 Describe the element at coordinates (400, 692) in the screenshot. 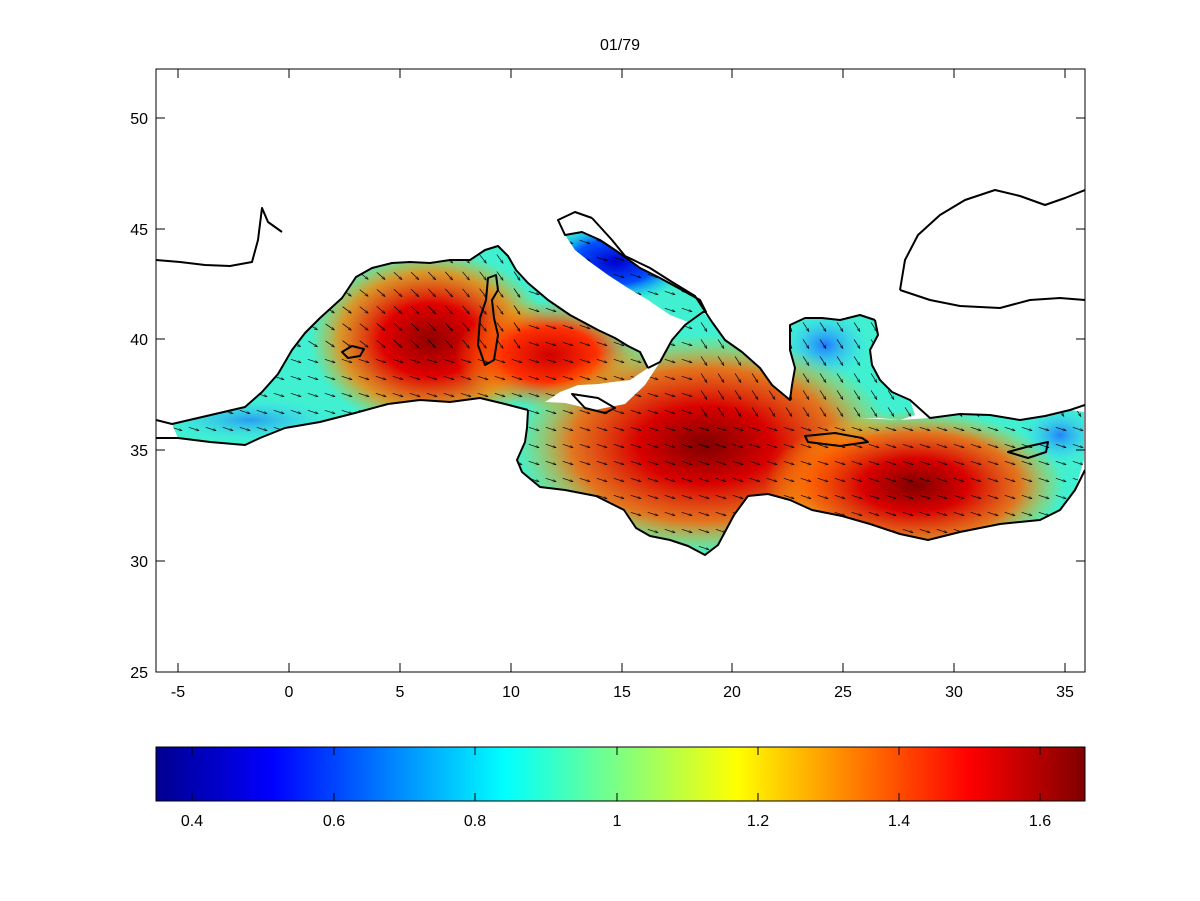

I see `x-tick-label: 5` at that location.